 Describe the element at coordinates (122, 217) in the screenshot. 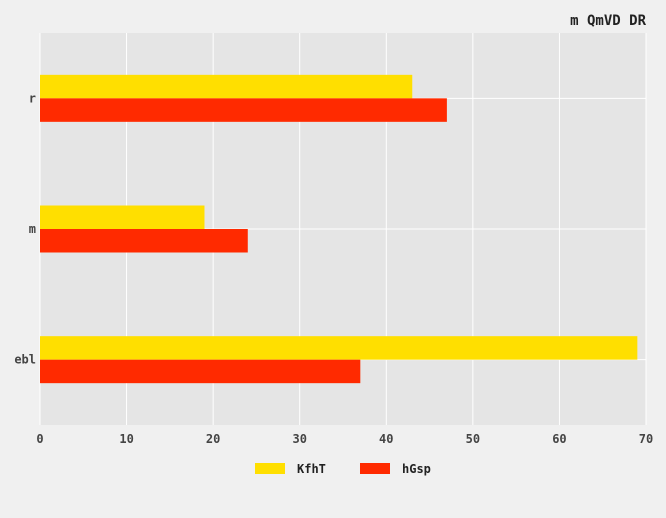

I see `bar-KfhT-m` at that location.